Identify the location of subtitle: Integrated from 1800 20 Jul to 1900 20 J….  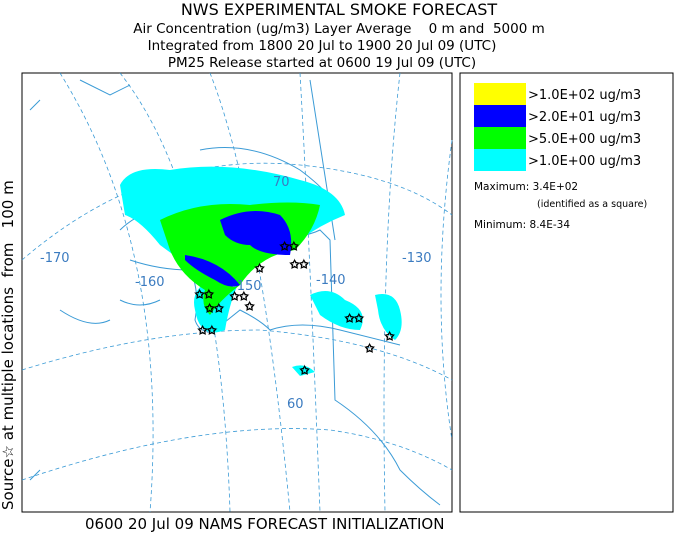
(322, 46).